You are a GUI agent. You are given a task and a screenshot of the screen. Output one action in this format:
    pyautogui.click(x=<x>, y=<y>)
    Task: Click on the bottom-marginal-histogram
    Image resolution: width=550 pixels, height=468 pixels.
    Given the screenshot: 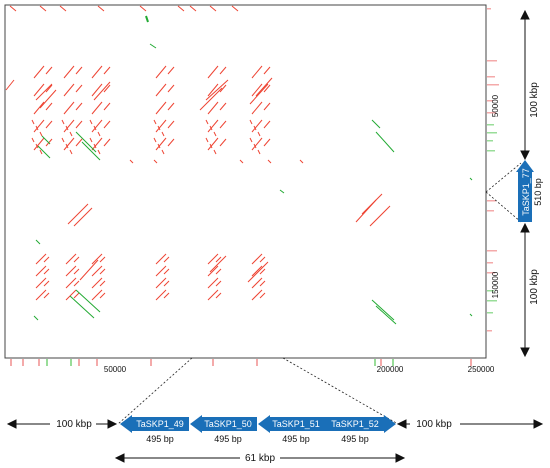 What is the action you would take?
    pyautogui.click(x=241, y=362)
    